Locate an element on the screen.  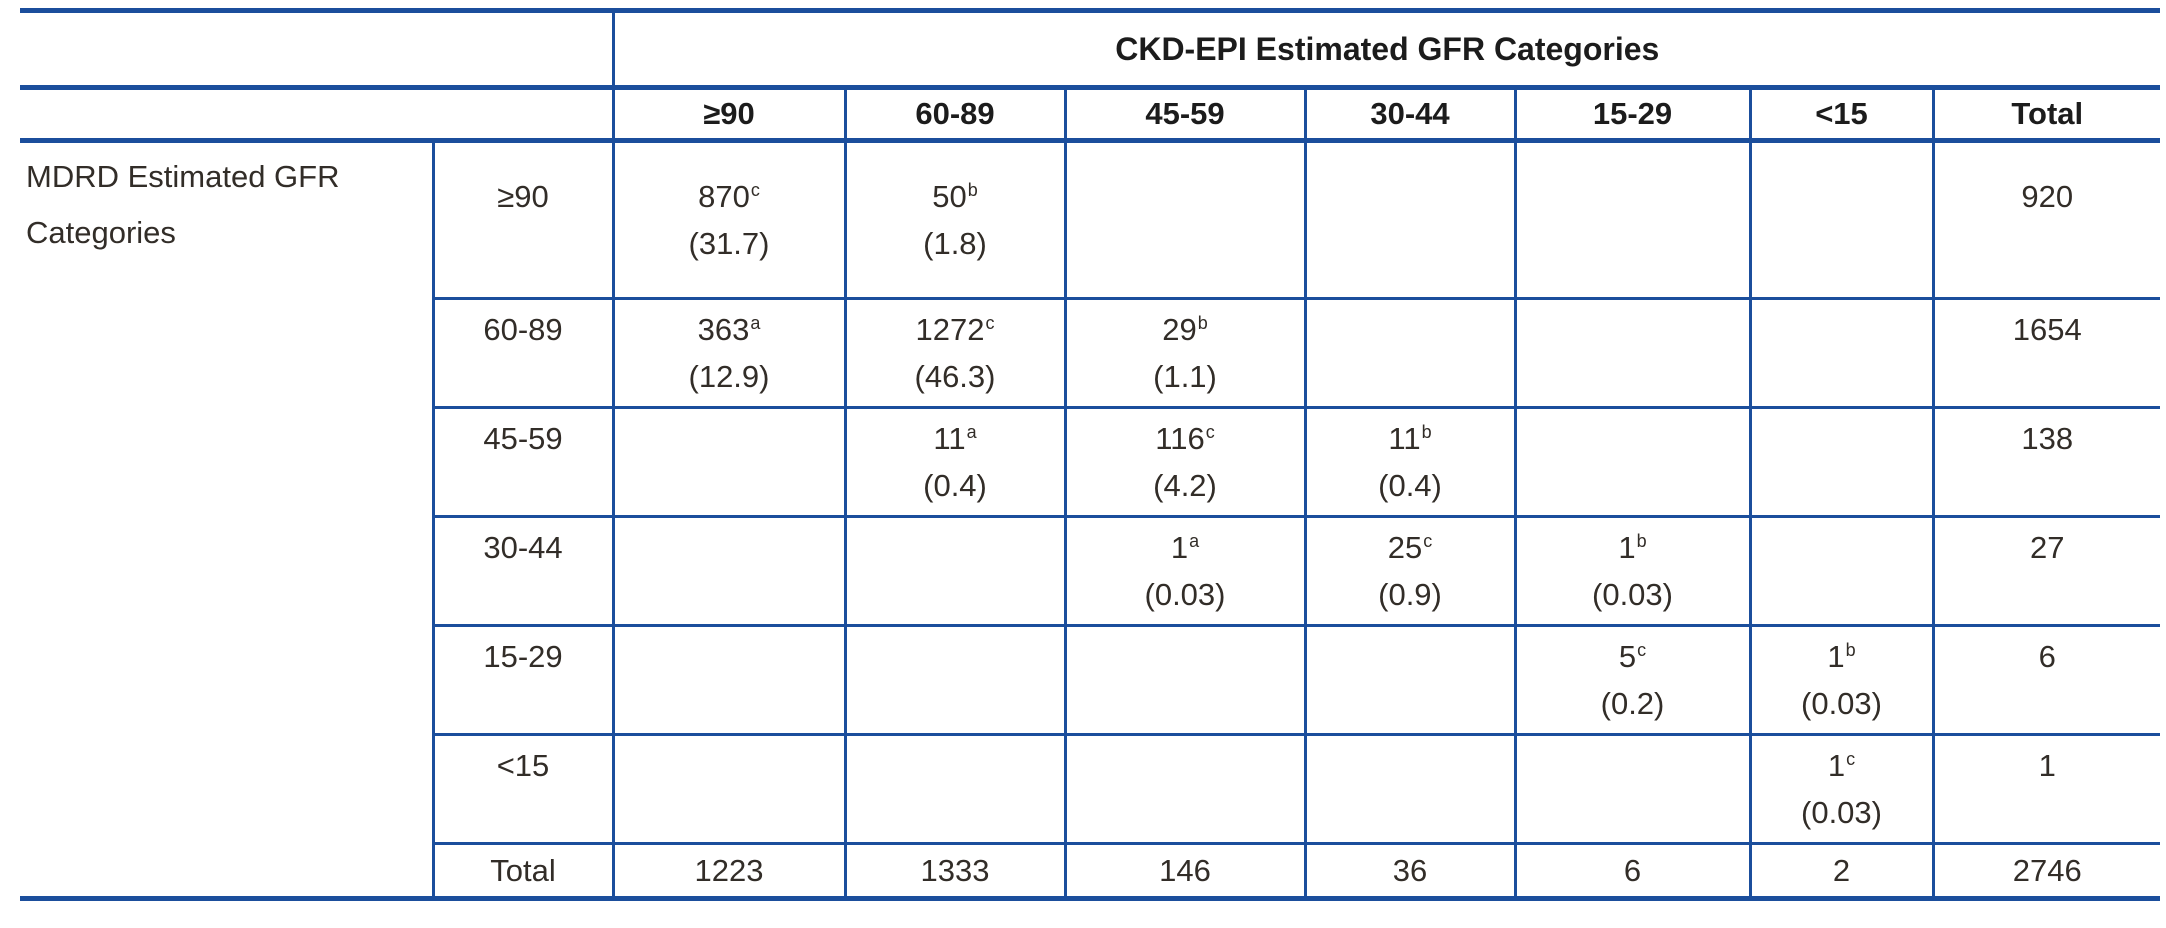
cell-line: 363a is located at coordinates (730, 329).